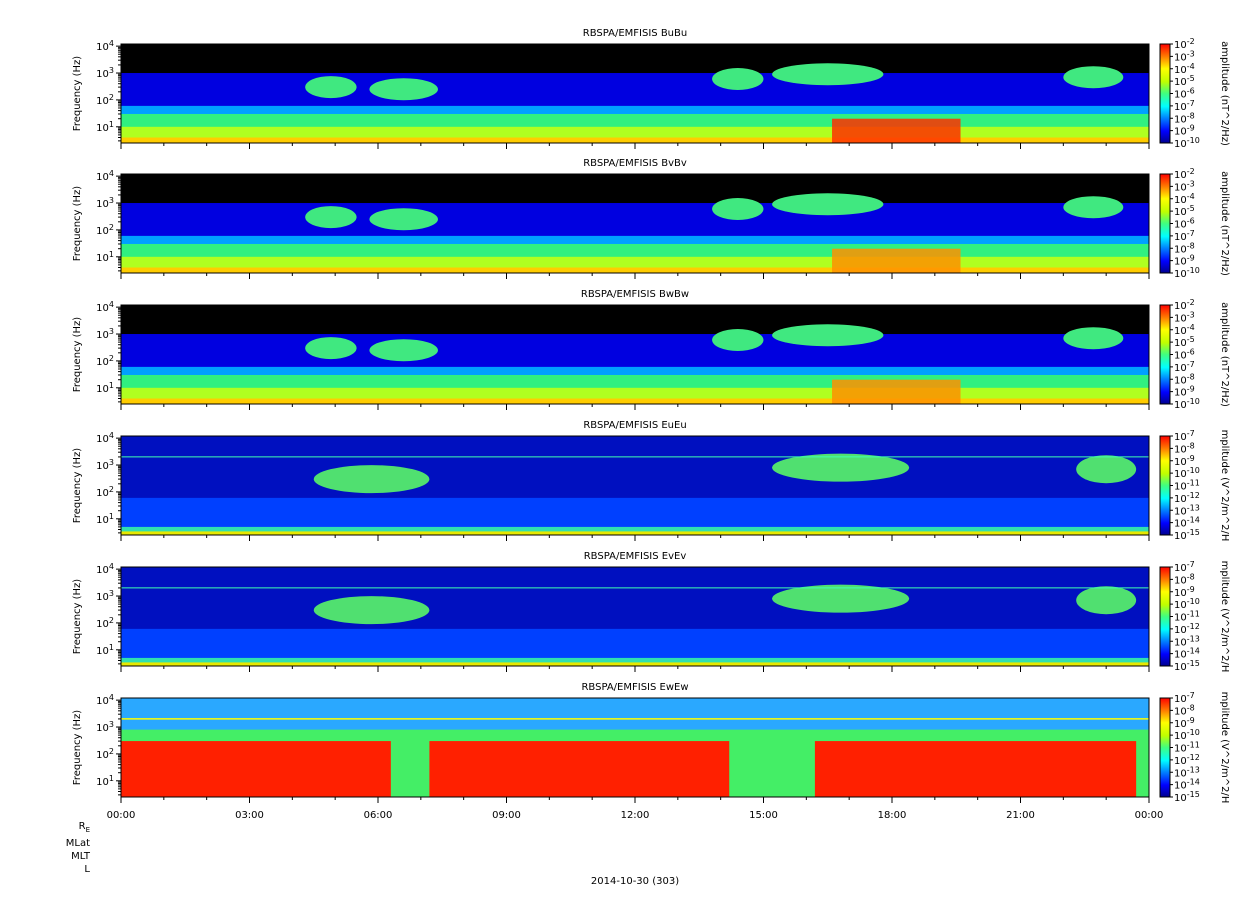  Describe the element at coordinates (635, 33) in the screenshot. I see `panel-title: RBSPA/EMFISIS BuBu` at that location.